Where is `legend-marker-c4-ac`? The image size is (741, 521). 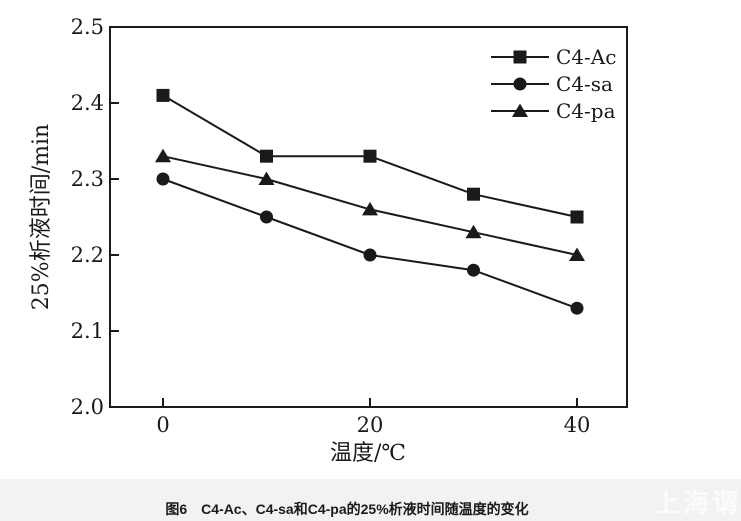 legend-marker-c4-ac is located at coordinates (520, 57).